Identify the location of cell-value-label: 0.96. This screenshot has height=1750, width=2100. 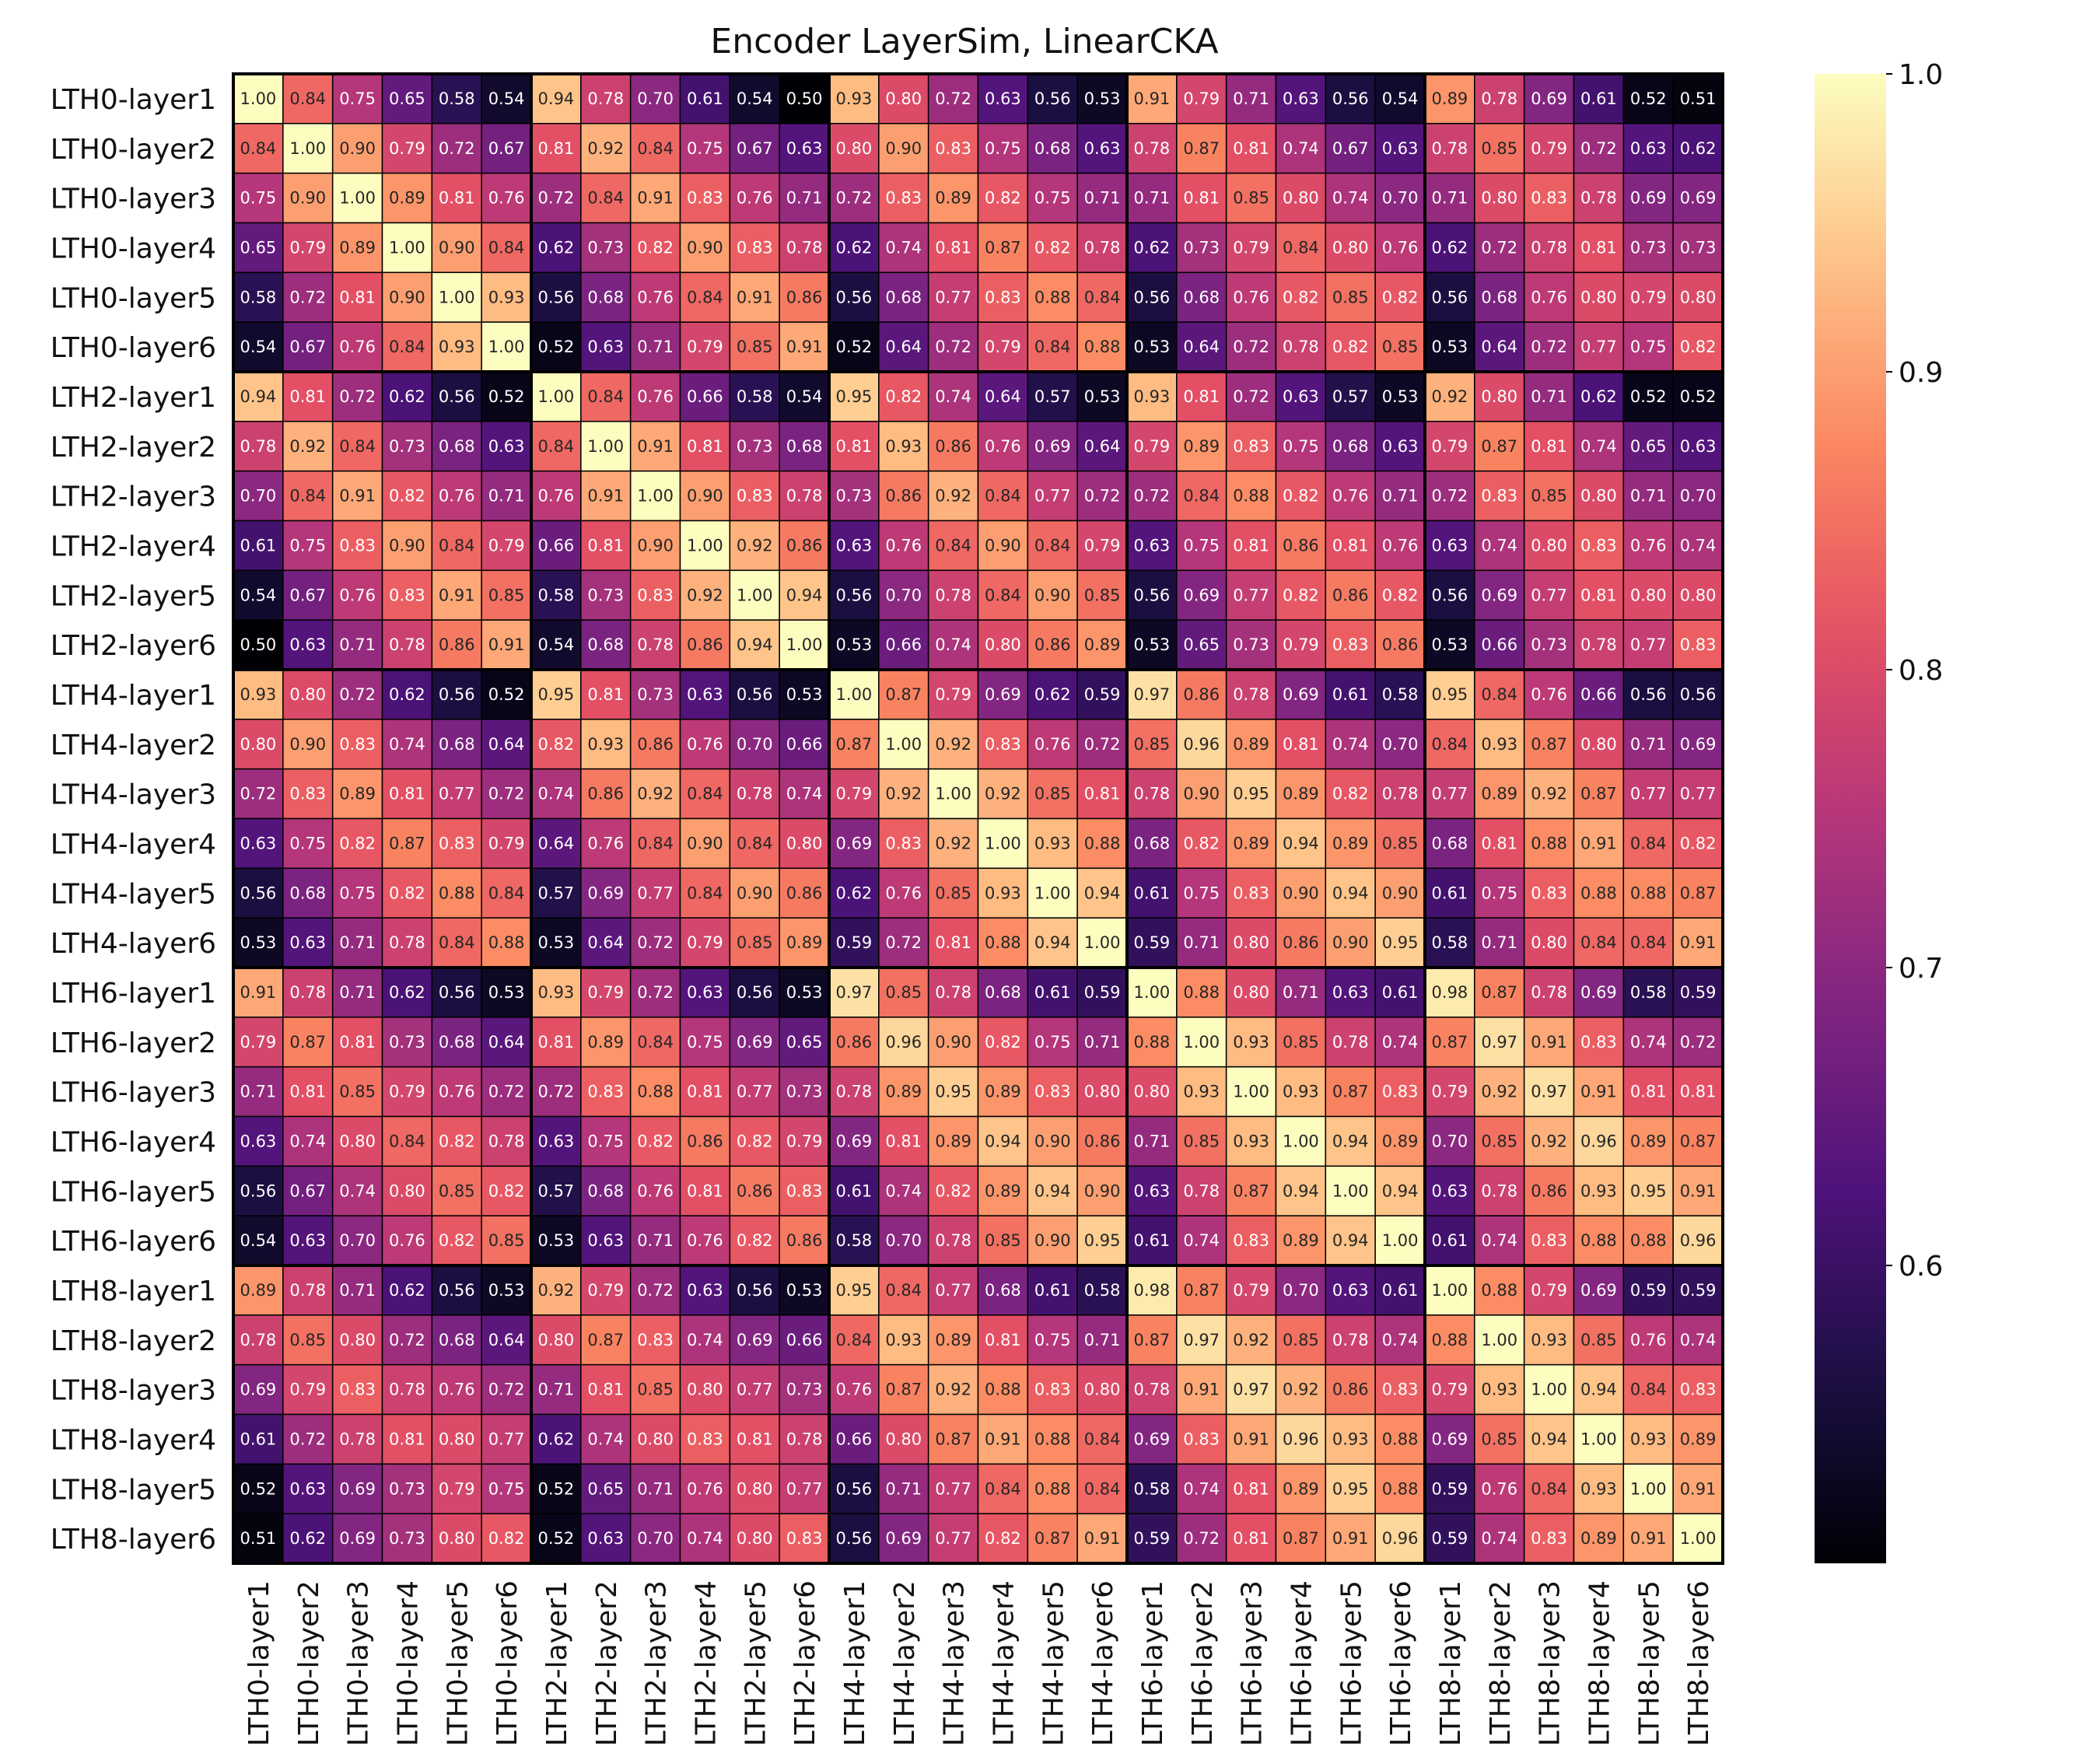
(1598, 1141).